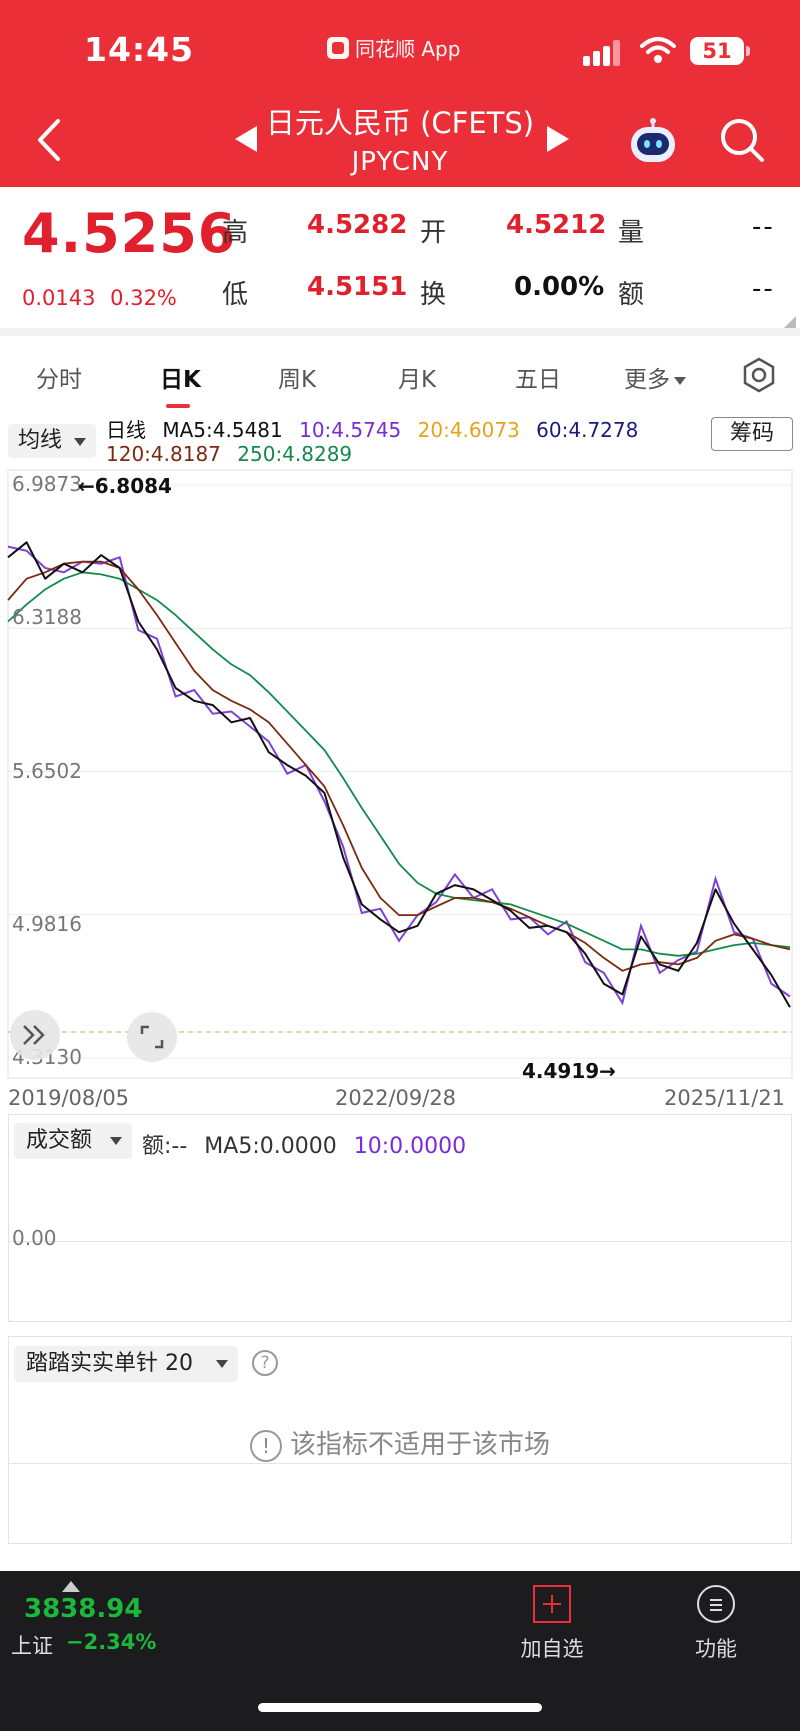 The height and width of the screenshot is (1731, 800). Describe the element at coordinates (400, 123) in the screenshot. I see `page-title: 日元人民币 (CFETS)` at that location.